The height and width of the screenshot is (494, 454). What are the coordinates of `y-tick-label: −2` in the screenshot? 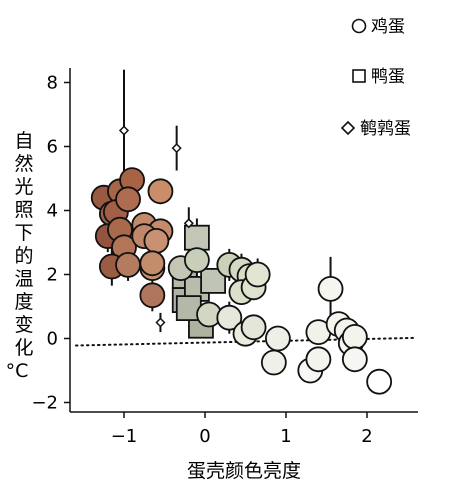 It's located at (44, 403).